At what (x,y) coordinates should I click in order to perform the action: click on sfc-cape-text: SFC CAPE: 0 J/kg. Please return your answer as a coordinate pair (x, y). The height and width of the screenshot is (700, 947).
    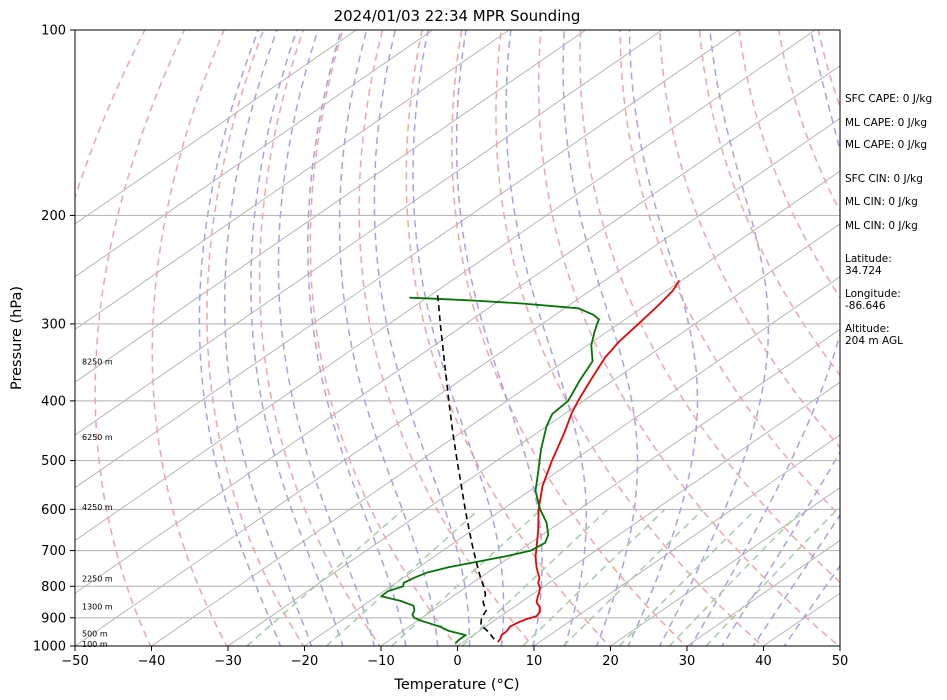
    Looking at the image, I should click on (888, 99).